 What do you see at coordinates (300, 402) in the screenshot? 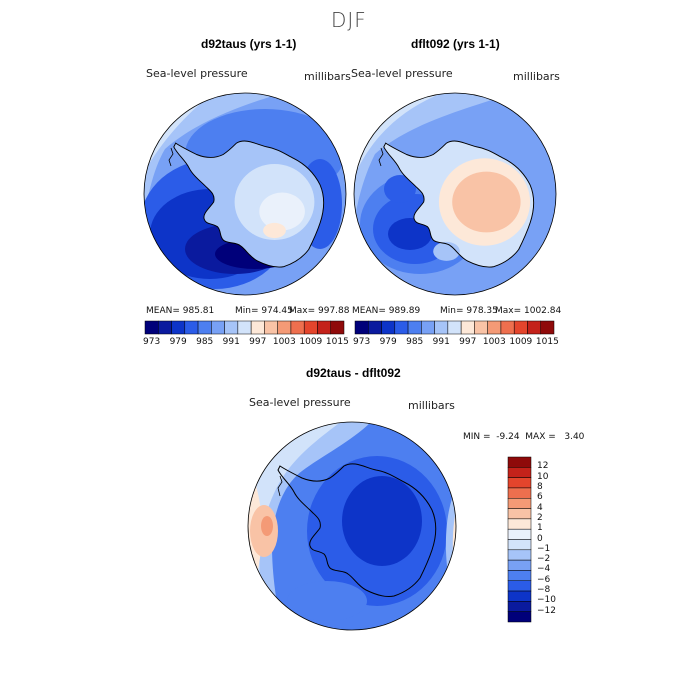
I see `panel-3-variable-label: Sea-level pressure` at bounding box center [300, 402].